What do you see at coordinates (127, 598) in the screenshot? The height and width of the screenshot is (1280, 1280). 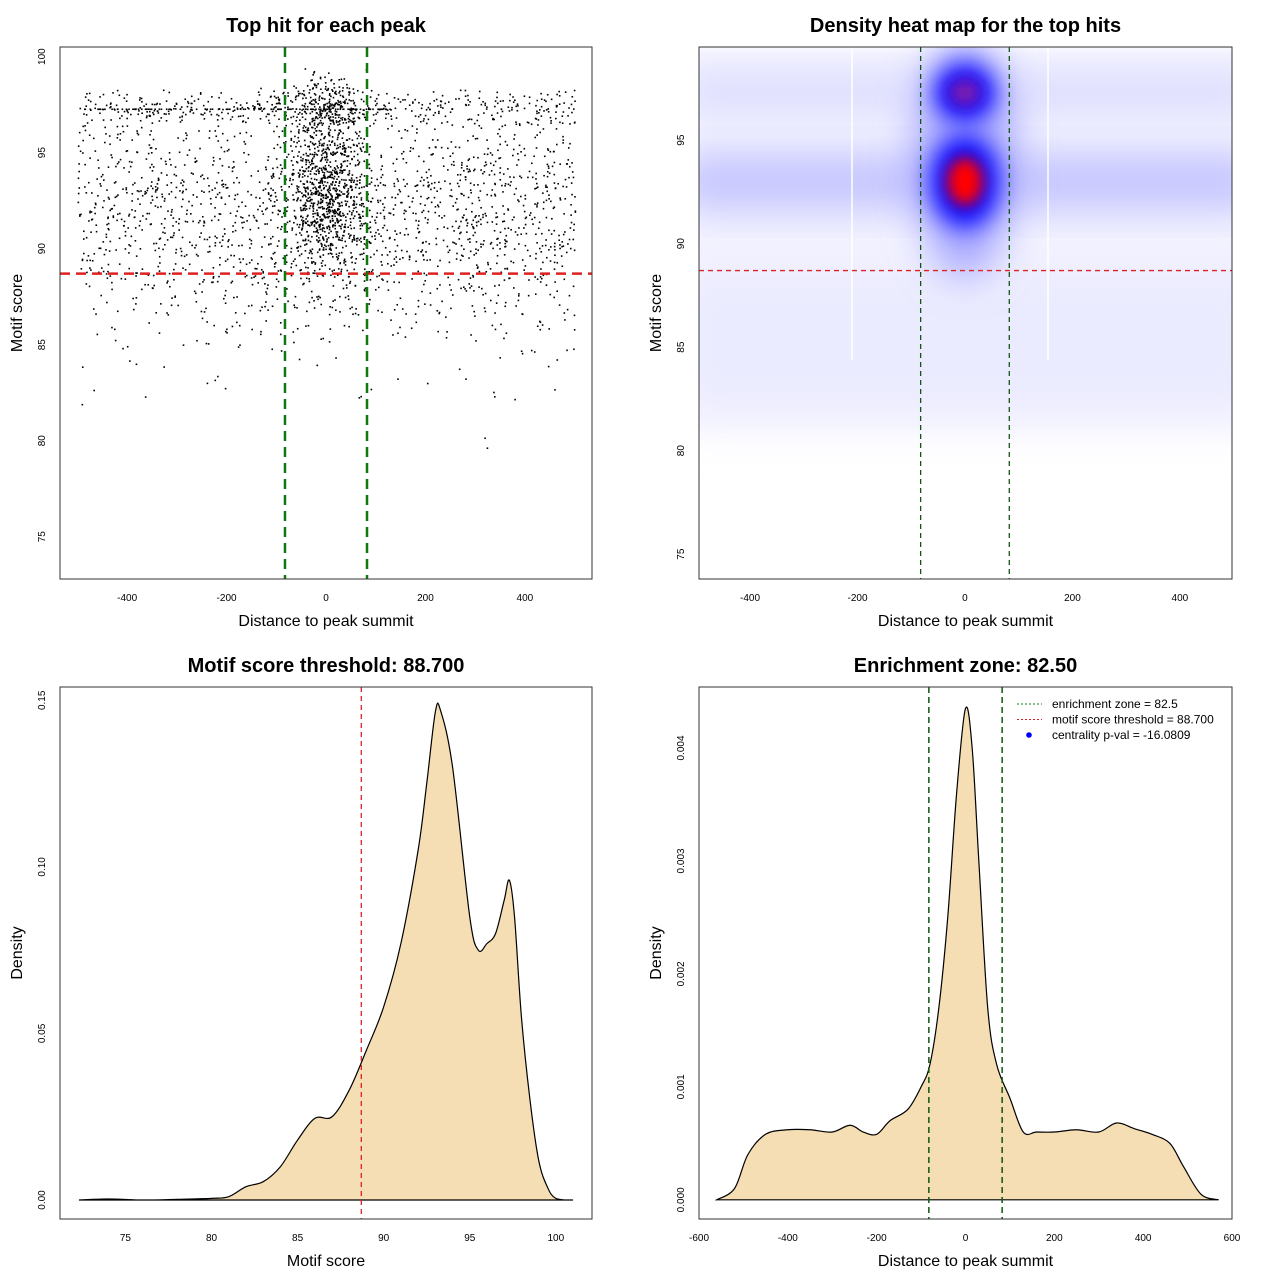 I see `x-tick-label: -400` at bounding box center [127, 598].